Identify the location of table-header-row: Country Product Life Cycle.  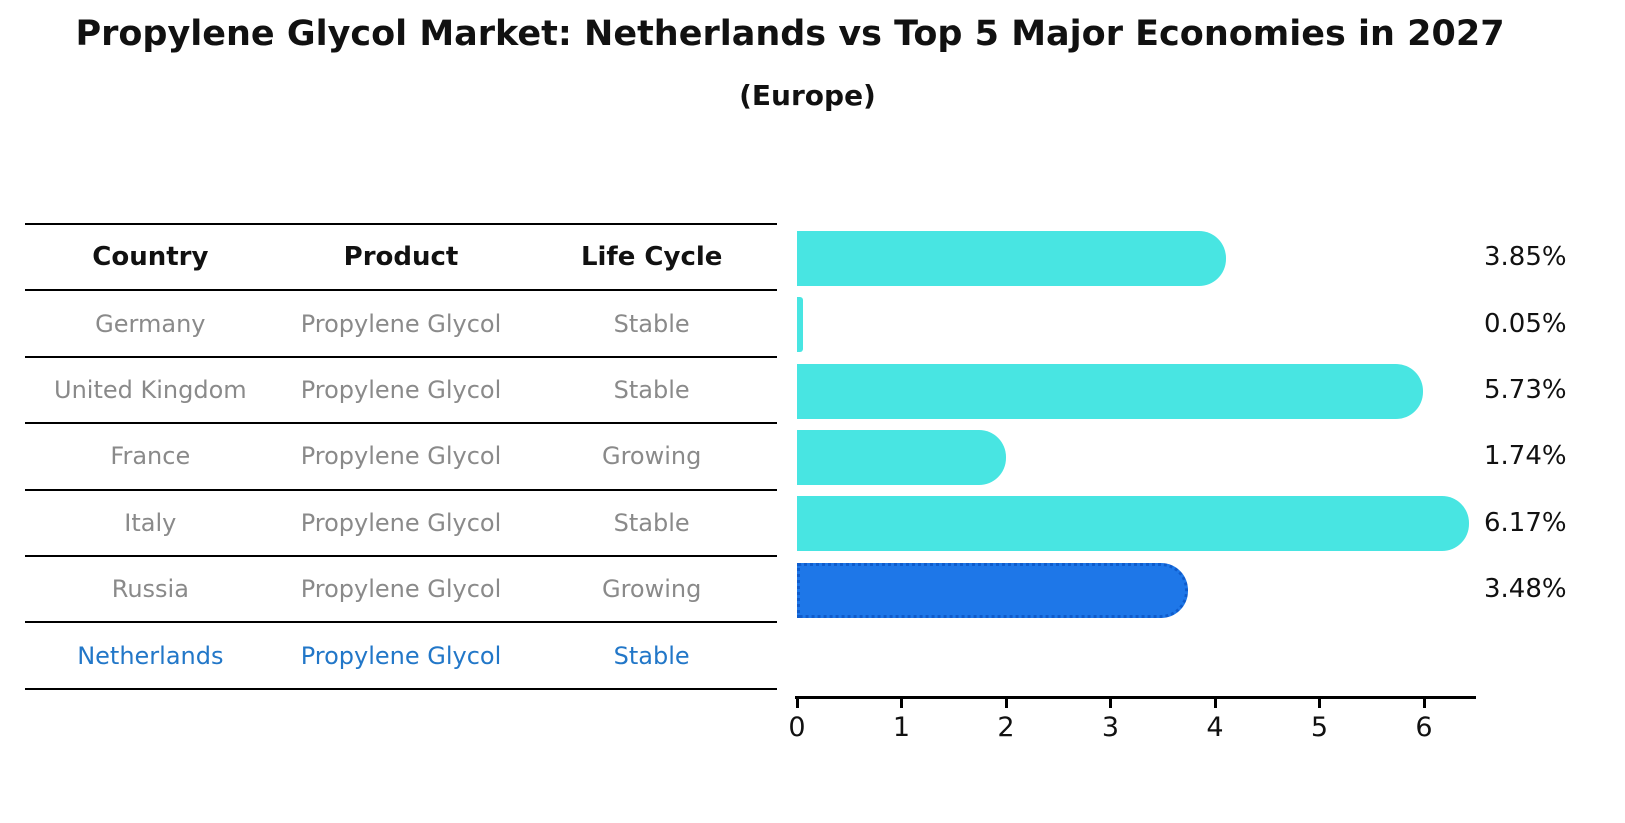
(401, 258).